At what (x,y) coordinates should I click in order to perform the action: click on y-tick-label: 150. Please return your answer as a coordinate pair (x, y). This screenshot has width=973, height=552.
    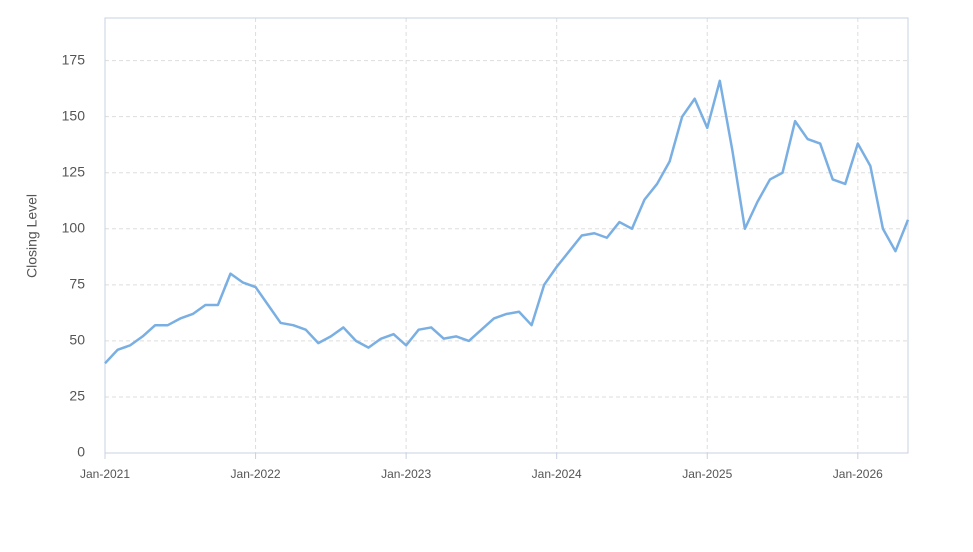
    Looking at the image, I should click on (74, 115).